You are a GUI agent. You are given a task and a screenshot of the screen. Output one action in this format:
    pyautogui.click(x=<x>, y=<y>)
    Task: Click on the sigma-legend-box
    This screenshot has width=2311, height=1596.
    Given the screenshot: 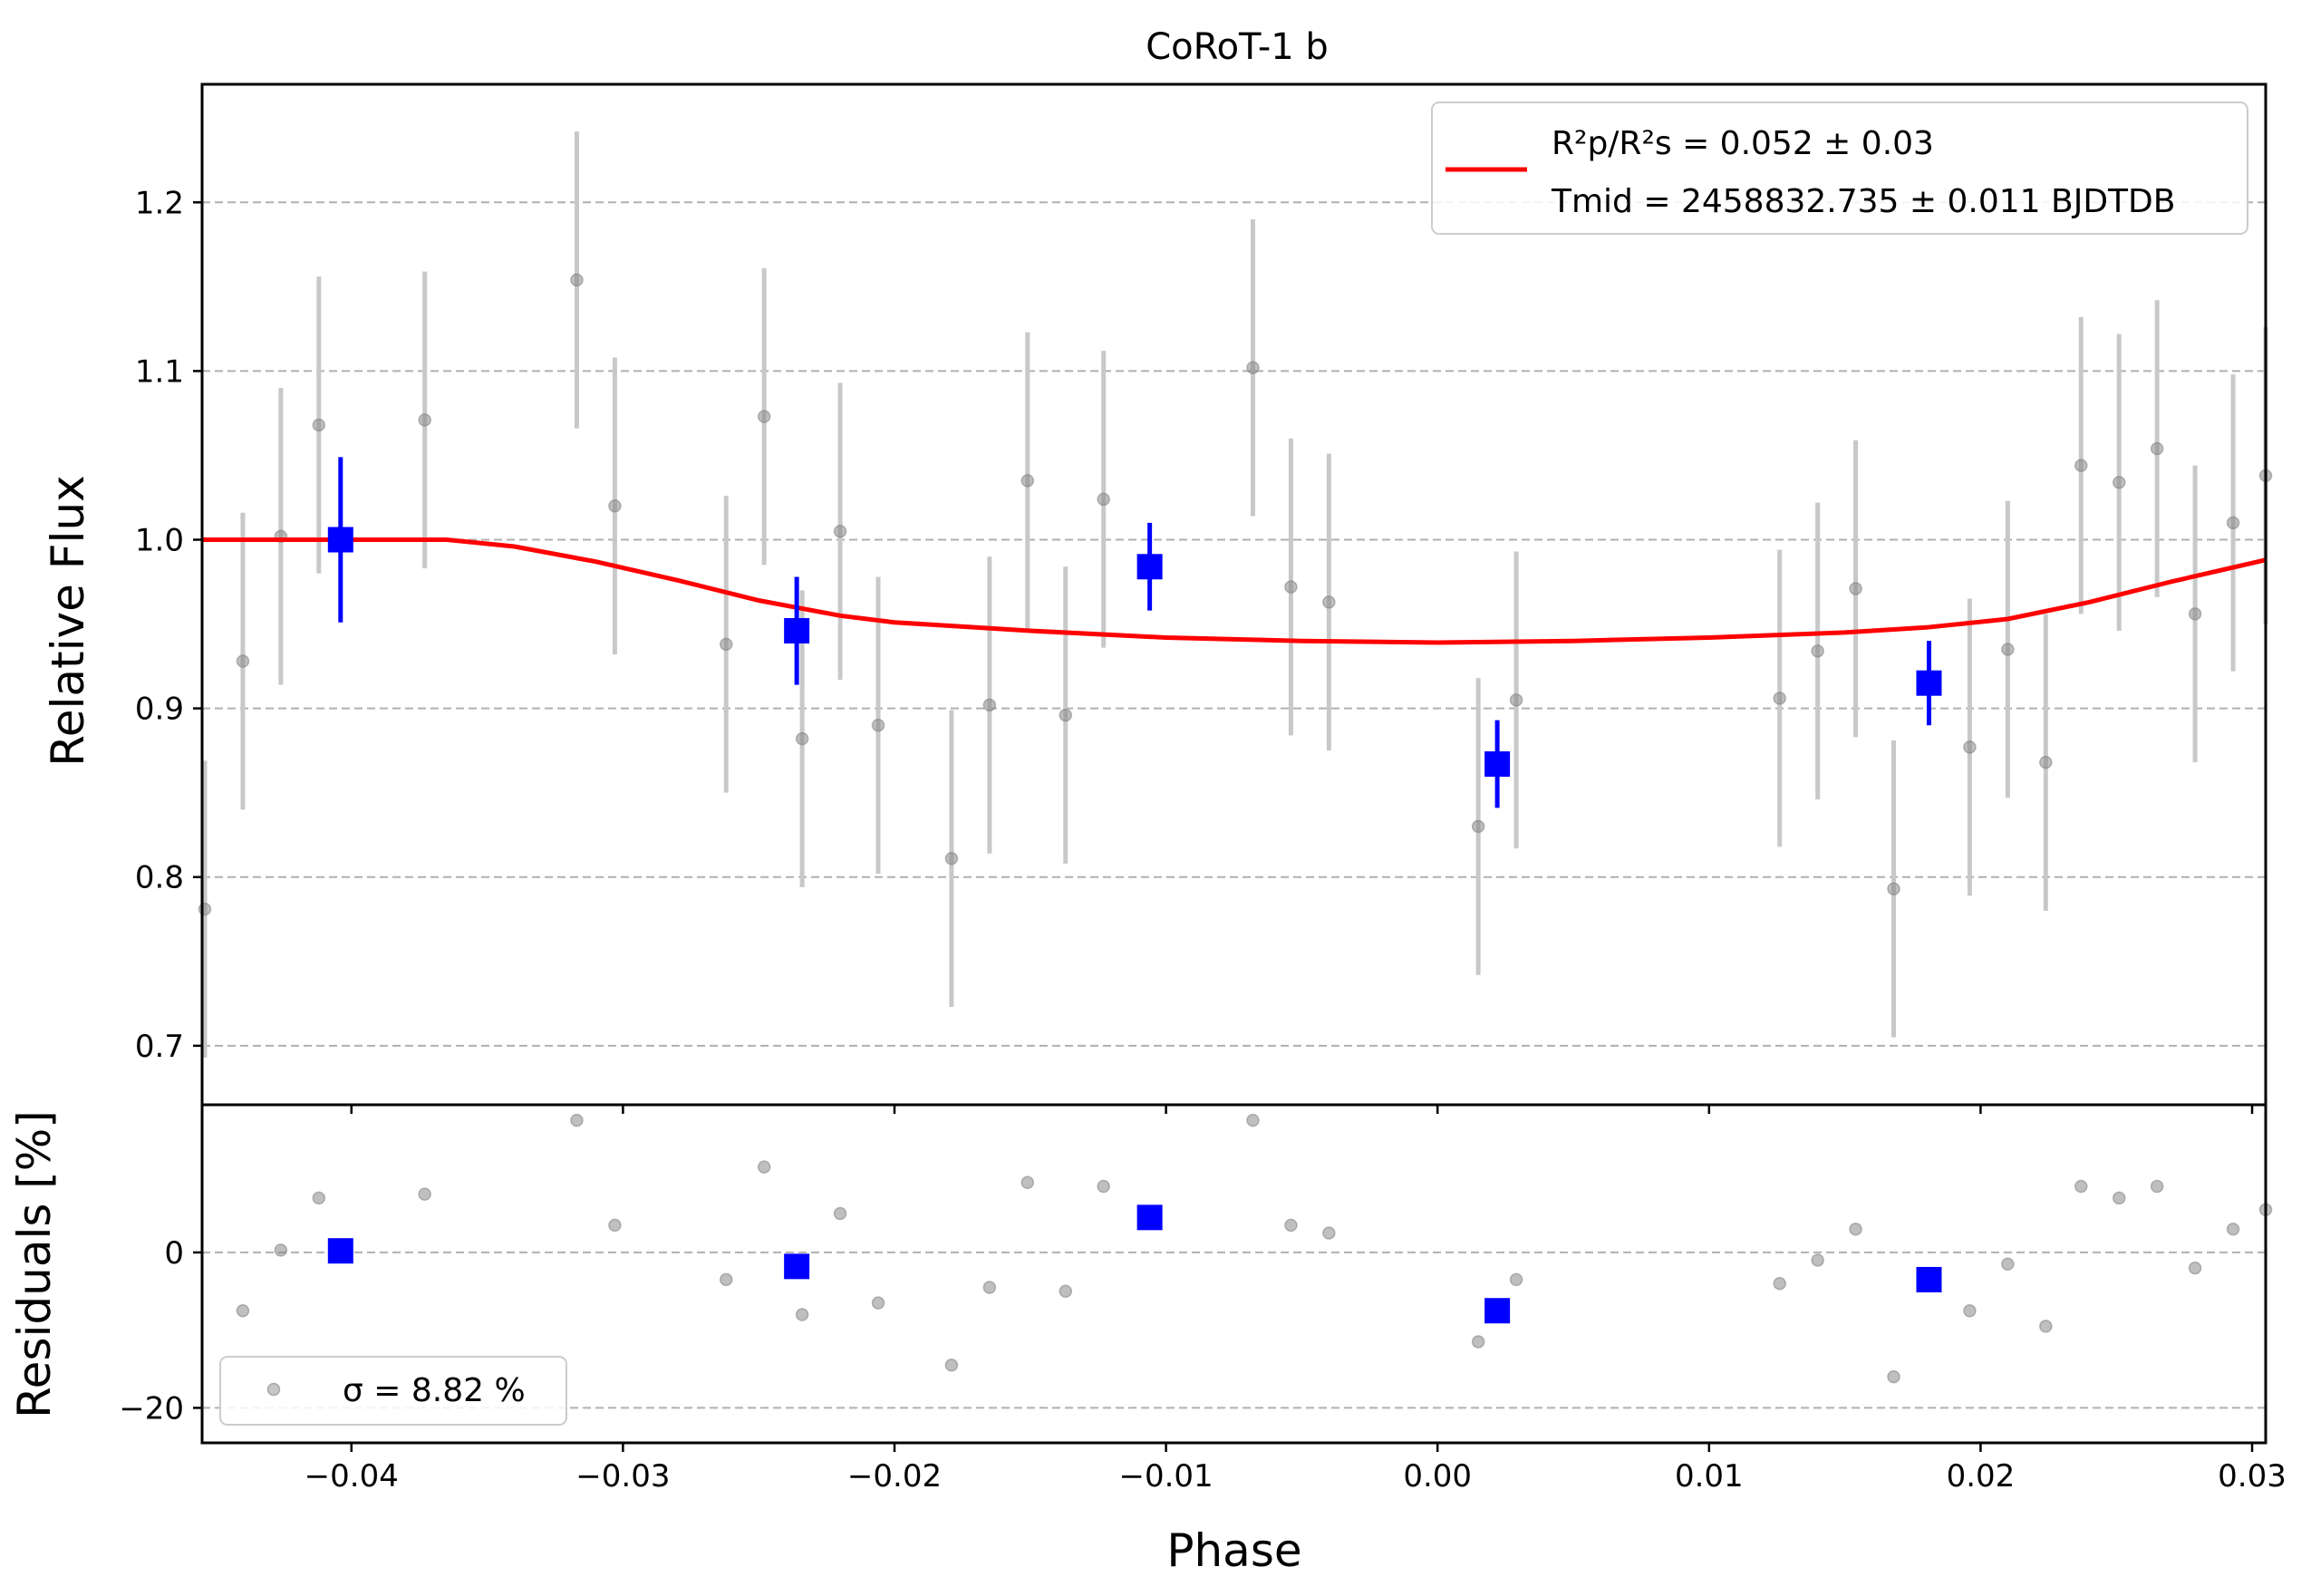 What is the action you would take?
    pyautogui.click(x=393, y=1391)
    